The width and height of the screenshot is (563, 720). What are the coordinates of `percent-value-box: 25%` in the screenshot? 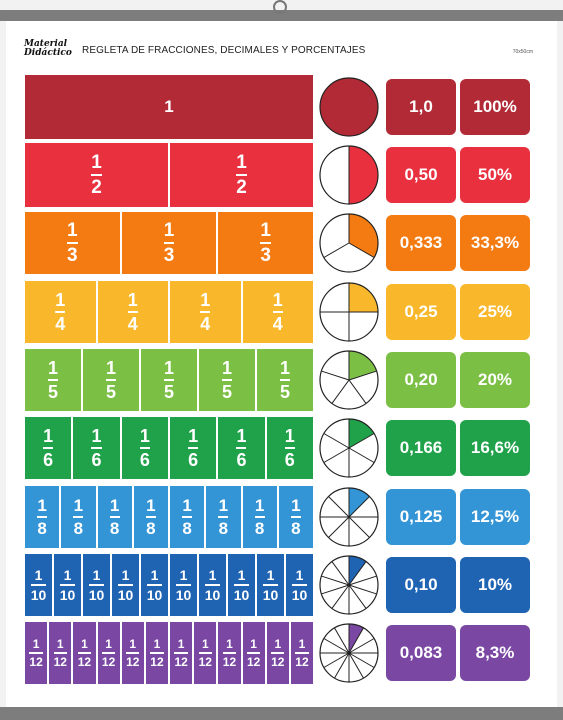 It's located at (495, 312).